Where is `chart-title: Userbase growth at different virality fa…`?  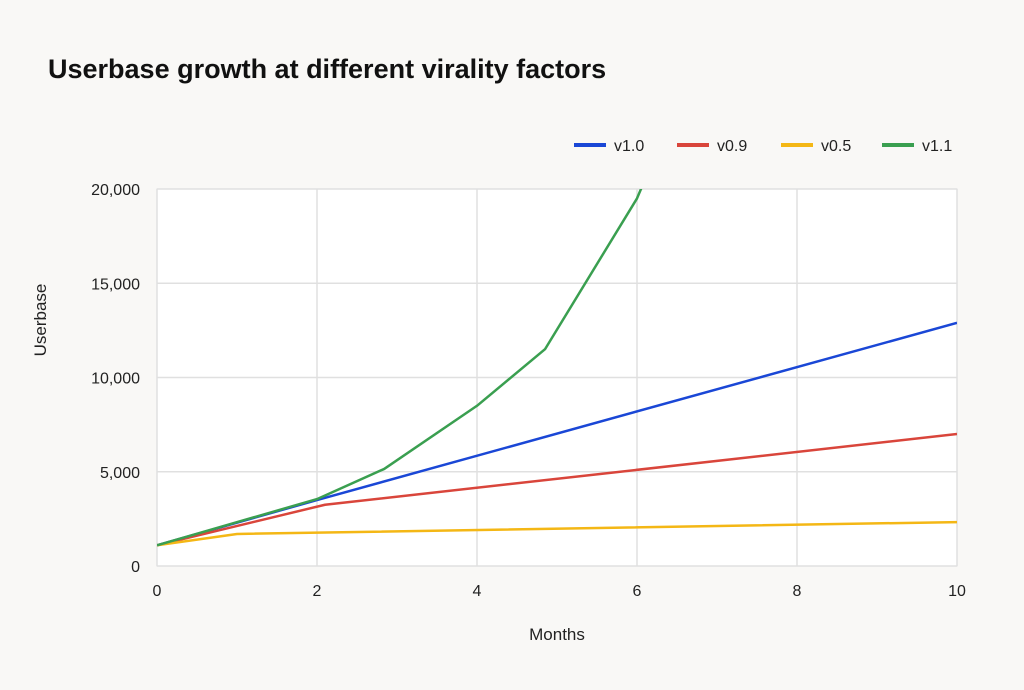 chart-title: Userbase growth at different virality fa… is located at coordinates (327, 69).